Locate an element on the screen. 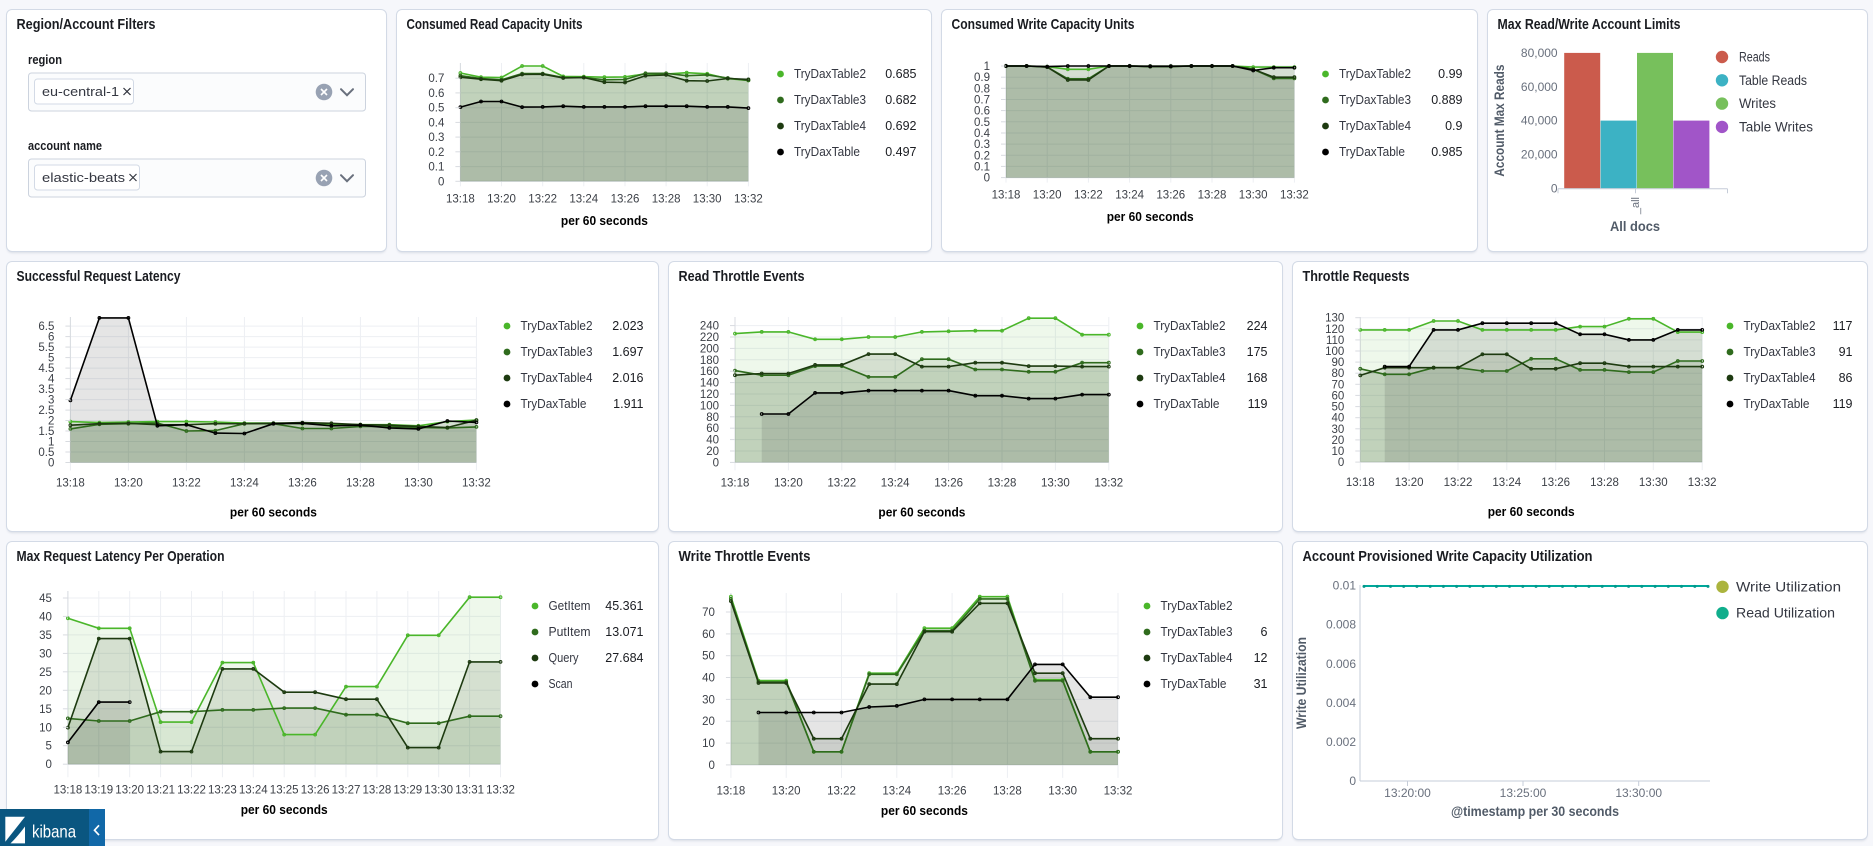 The height and width of the screenshot is (846, 1873). svg-text: 0.3 is located at coordinates (436, 138).